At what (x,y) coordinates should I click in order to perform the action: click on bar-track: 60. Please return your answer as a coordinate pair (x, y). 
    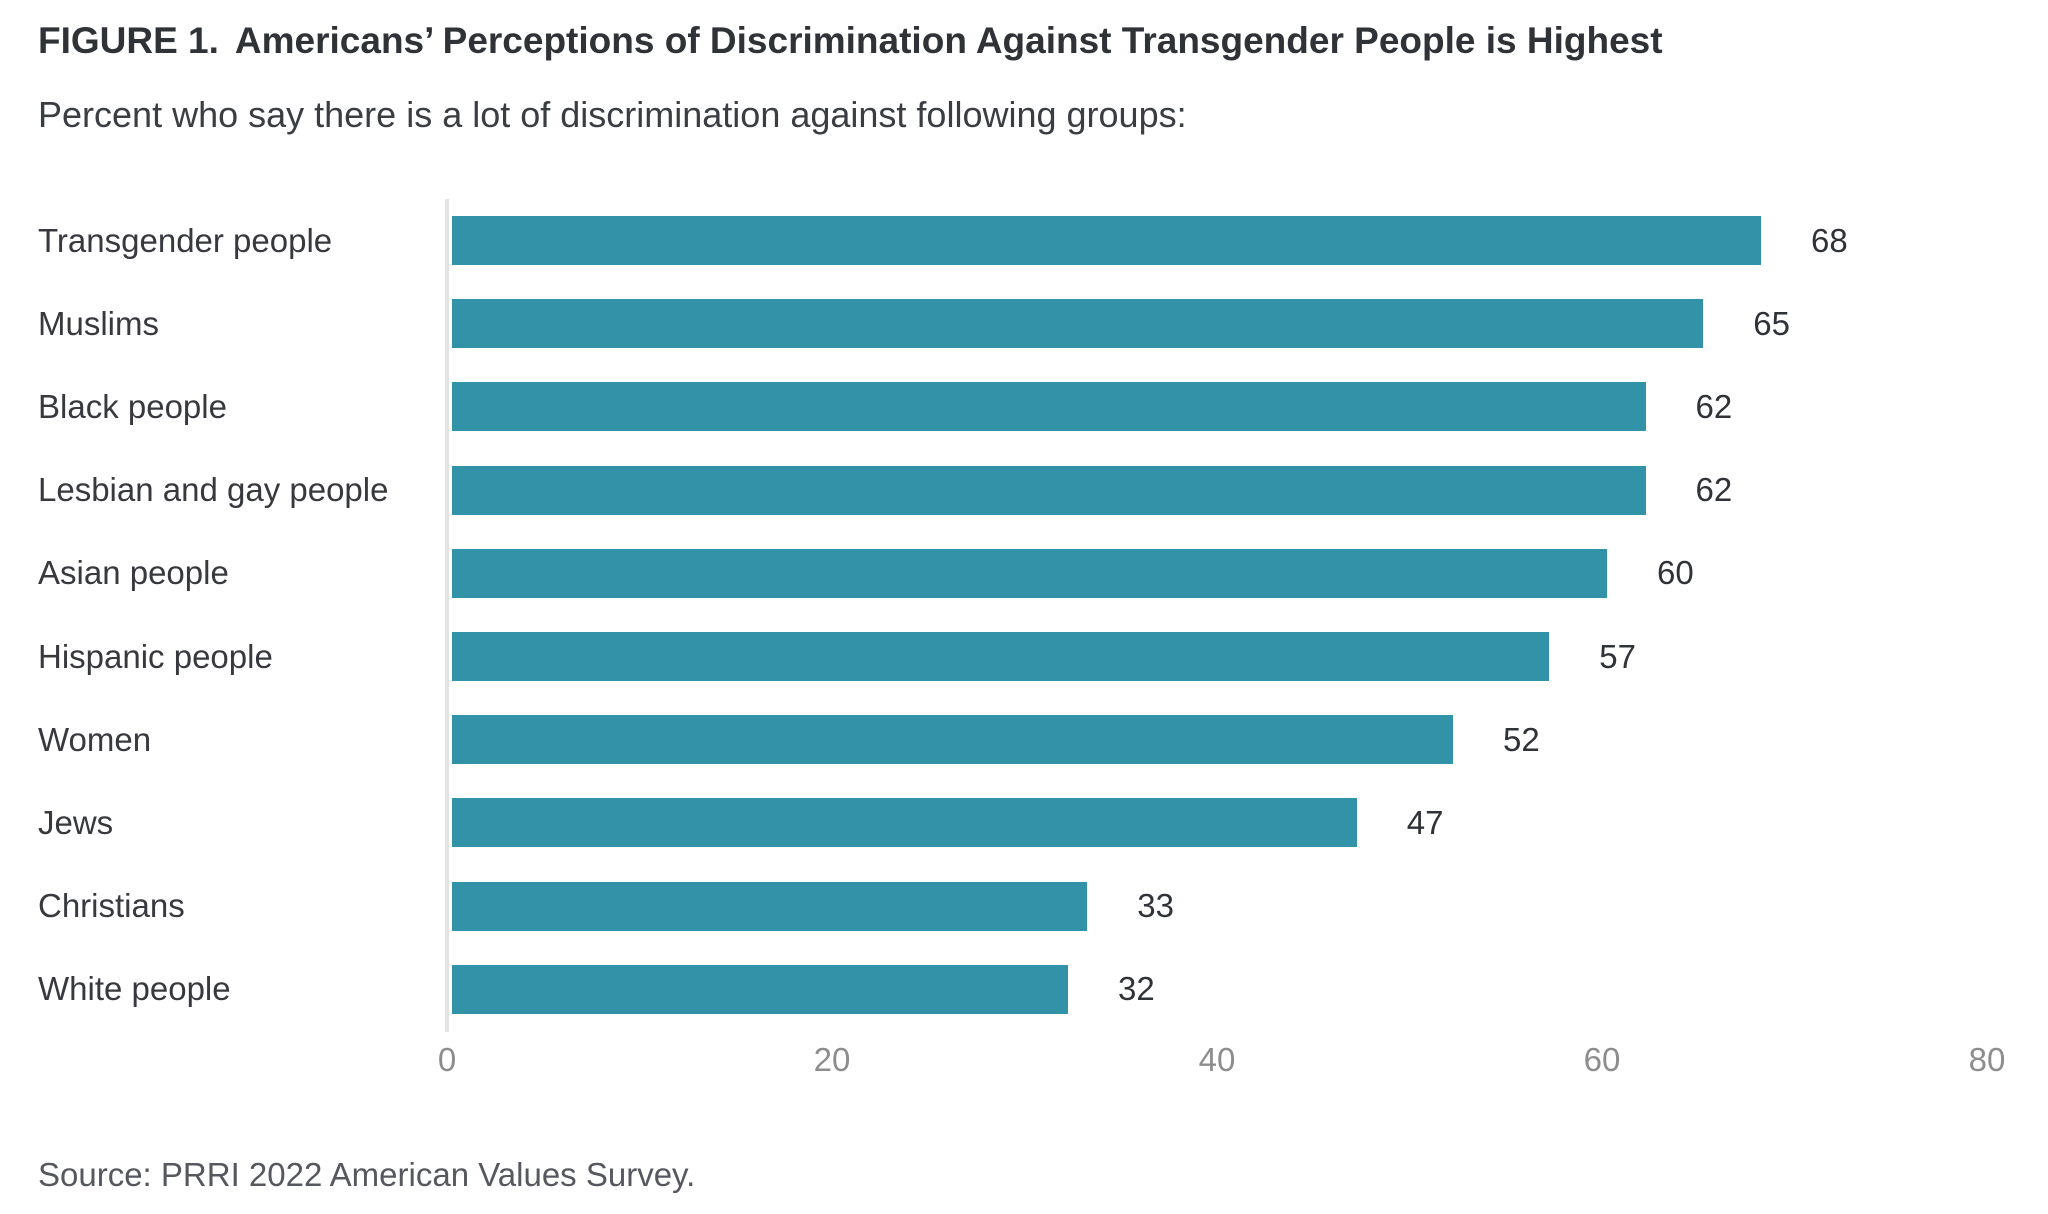
    Looking at the image, I should click on (1222, 573).